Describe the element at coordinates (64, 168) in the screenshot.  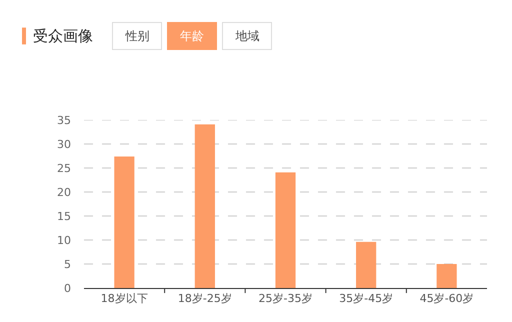
I see `y-tick-label: 25` at that location.